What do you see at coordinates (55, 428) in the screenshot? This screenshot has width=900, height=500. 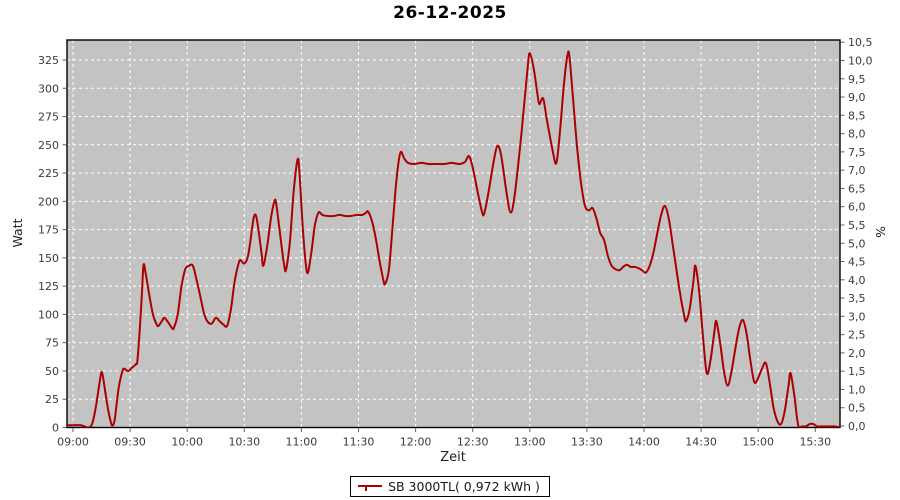 I see `y-axis-tick-label: 0` at bounding box center [55, 428].